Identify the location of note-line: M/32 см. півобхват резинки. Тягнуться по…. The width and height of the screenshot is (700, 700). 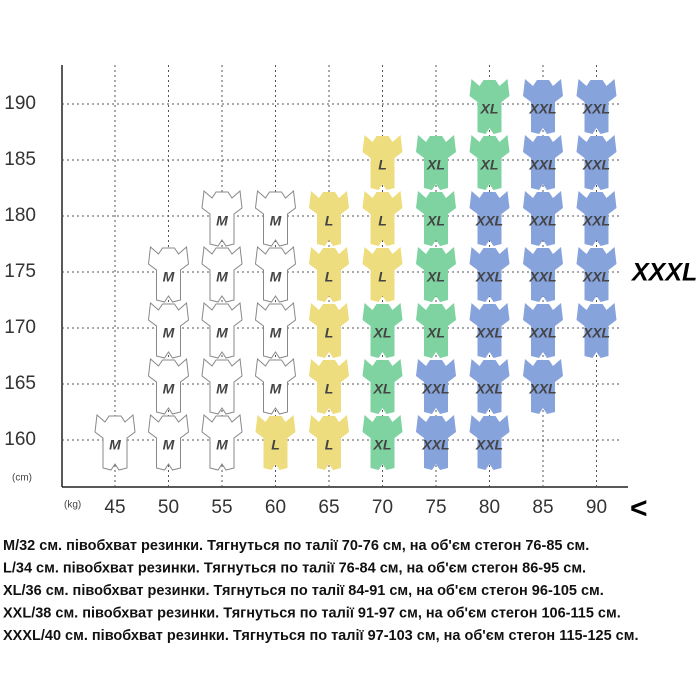
(296, 546).